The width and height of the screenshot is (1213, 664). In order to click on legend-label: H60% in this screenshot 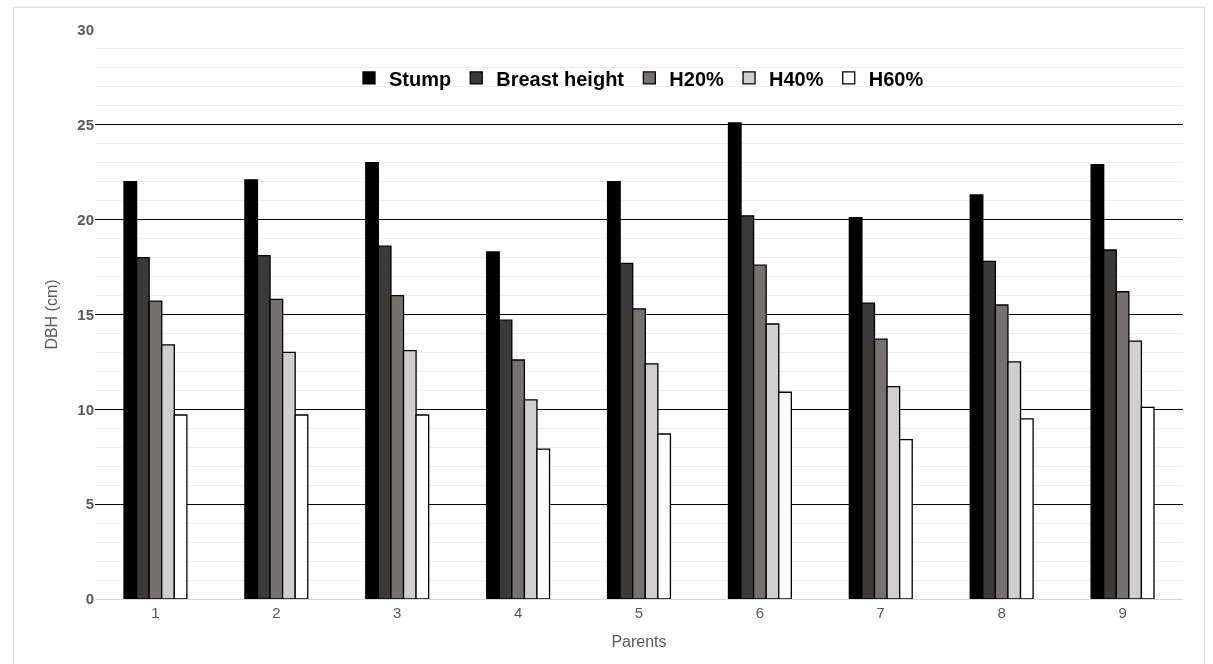, I will do `click(896, 78)`.